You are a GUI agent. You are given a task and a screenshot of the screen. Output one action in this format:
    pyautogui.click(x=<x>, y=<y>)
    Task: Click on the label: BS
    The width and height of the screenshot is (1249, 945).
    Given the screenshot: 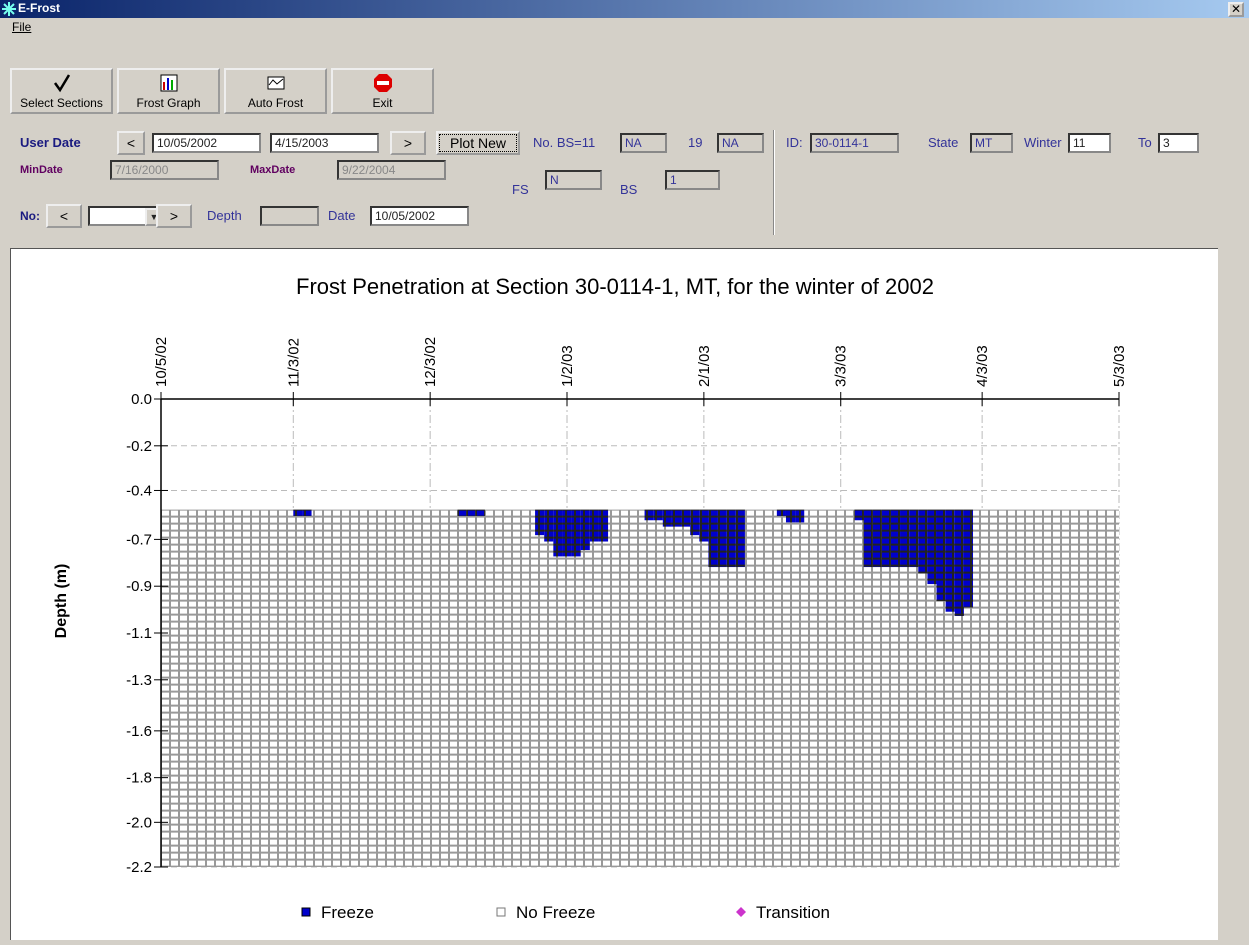 What is the action you would take?
    pyautogui.click(x=629, y=189)
    